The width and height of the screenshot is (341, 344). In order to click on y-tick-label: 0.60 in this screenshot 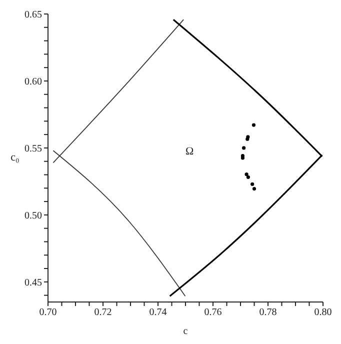, I will do `click(33, 82)`.